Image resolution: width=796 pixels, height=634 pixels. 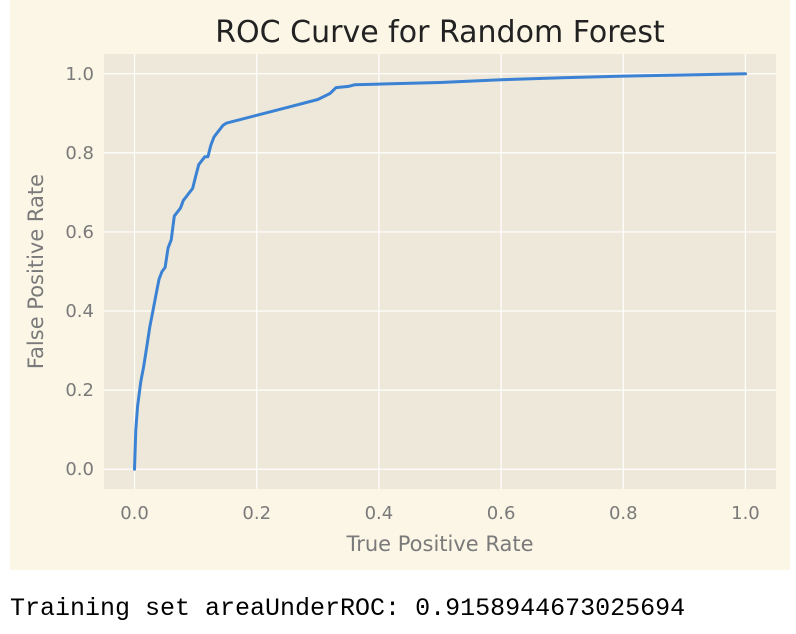 I want to click on chart-title: ROC Curve for Random Forest, so click(x=440, y=32).